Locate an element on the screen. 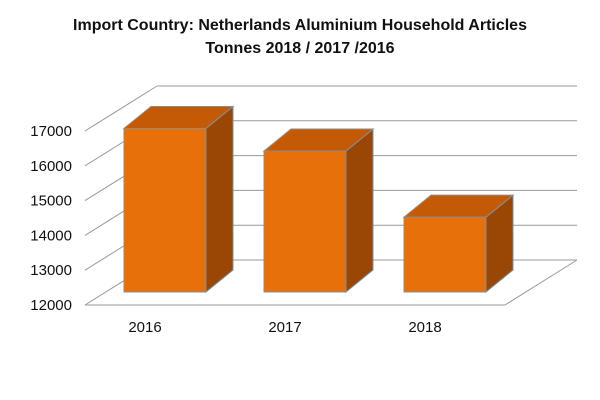  x-category-label: 2018 is located at coordinates (424, 327).